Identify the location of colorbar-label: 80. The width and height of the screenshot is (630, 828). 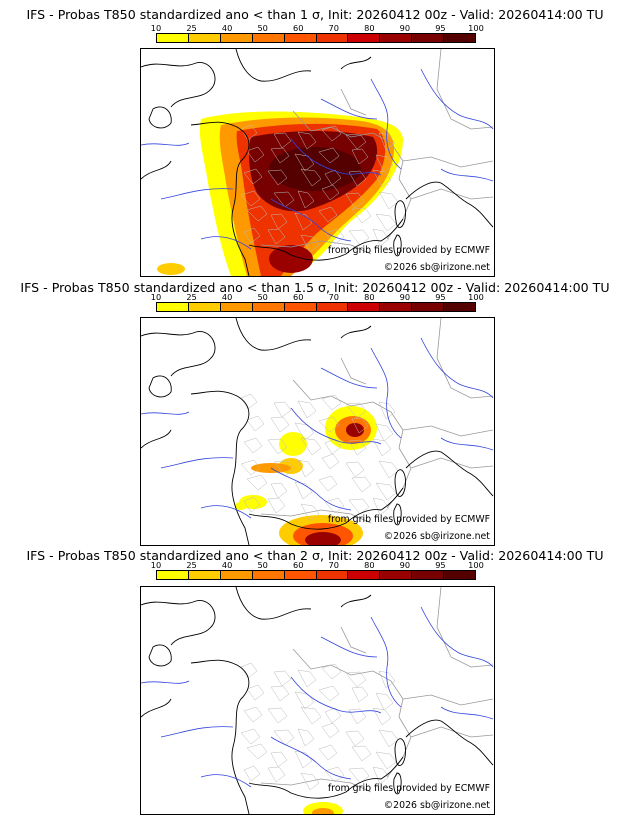
(369, 28).